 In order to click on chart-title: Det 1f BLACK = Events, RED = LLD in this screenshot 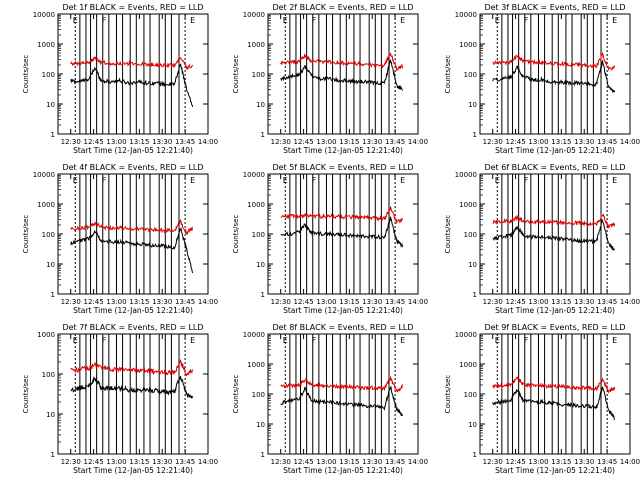, I will do `click(132, 7)`.